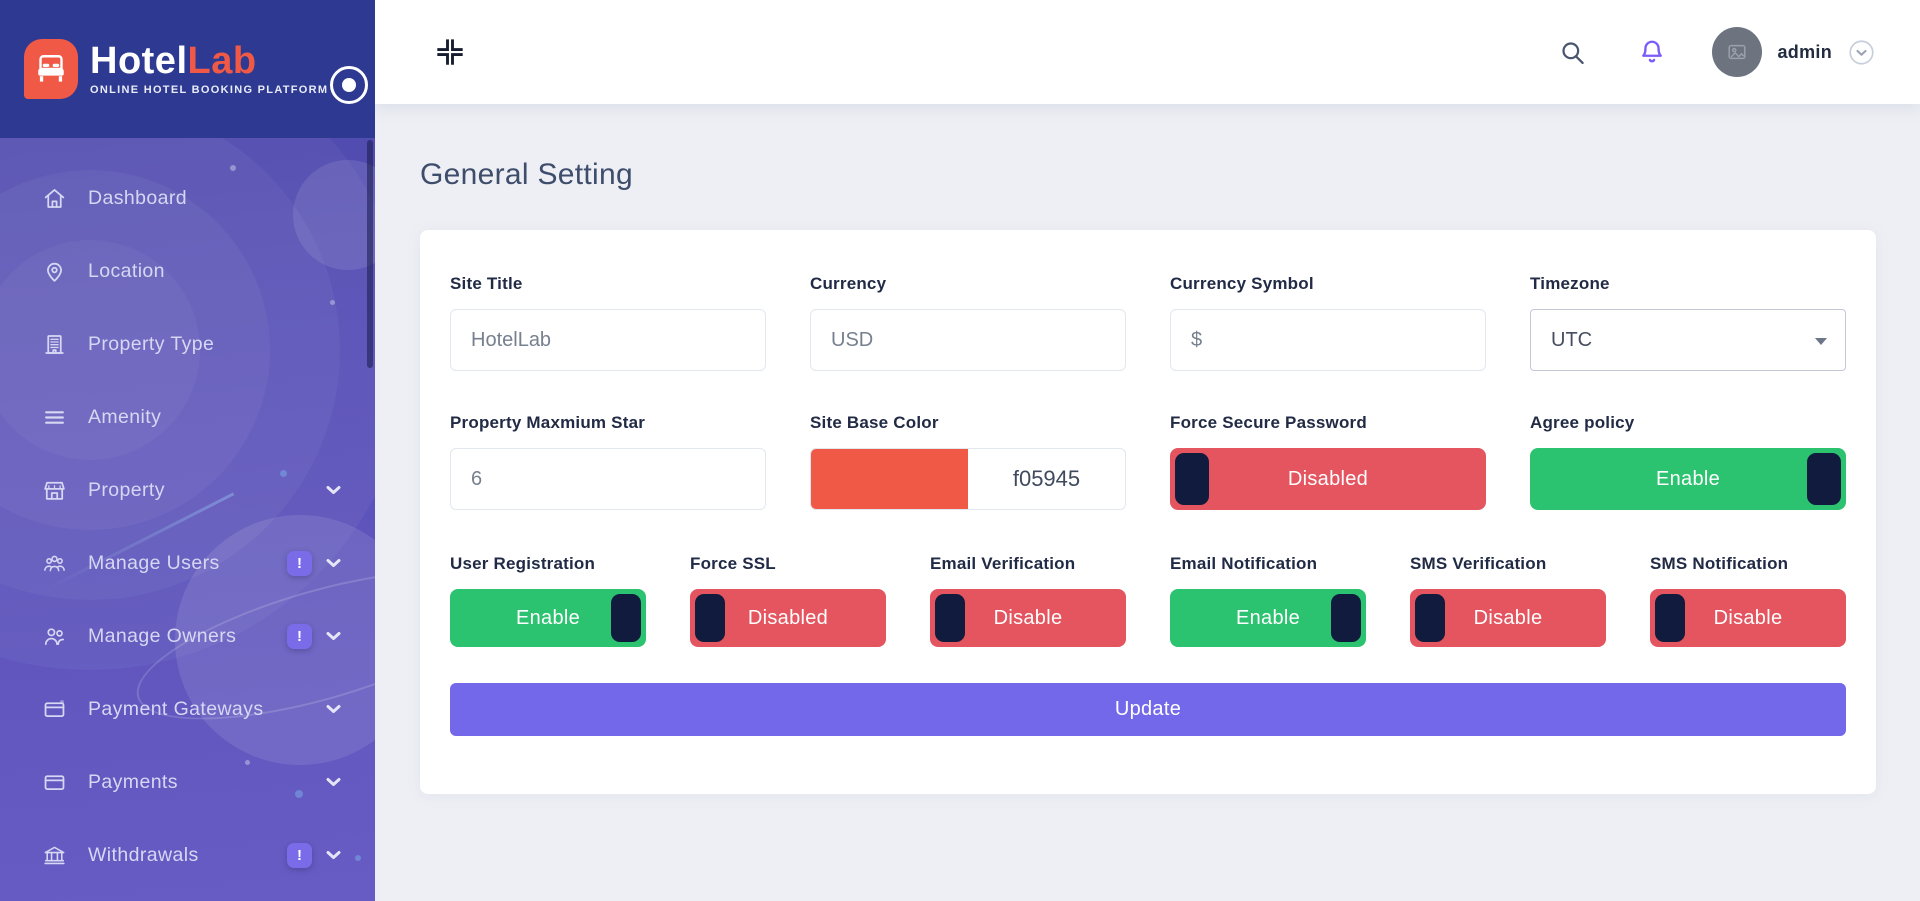 Image resolution: width=1920 pixels, height=901 pixels. I want to click on topbar: admin, so click(1147, 52).